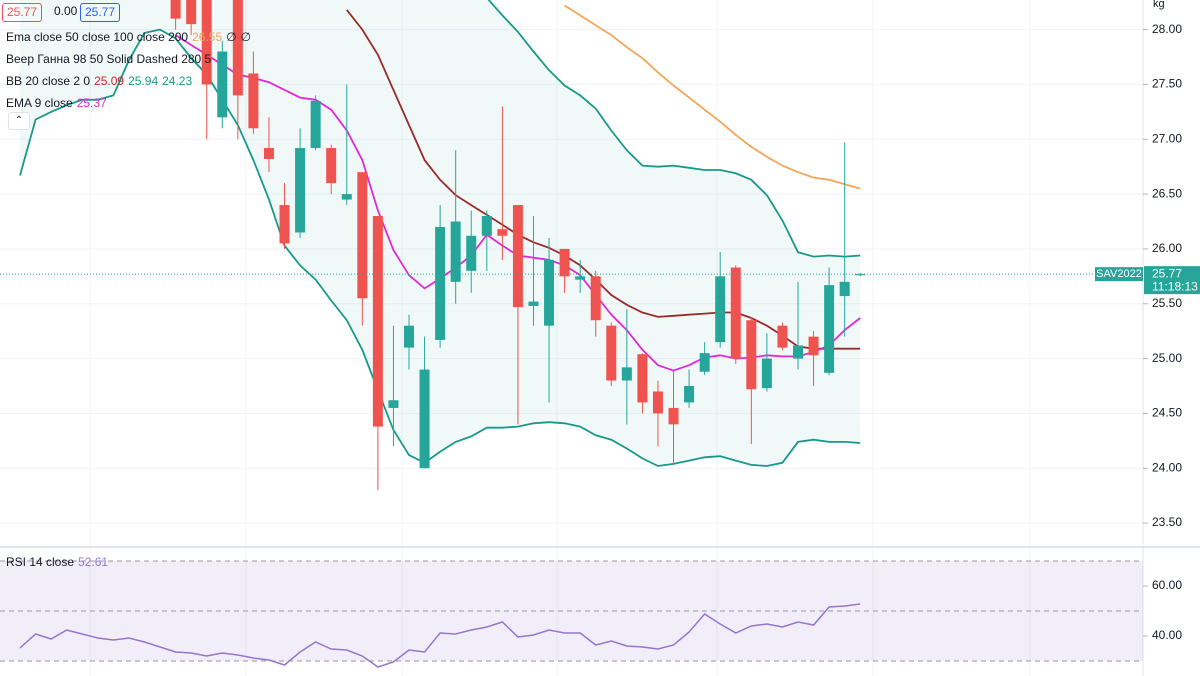  Describe the element at coordinates (440, 635) in the screenshot. I see `rsi-line` at that location.